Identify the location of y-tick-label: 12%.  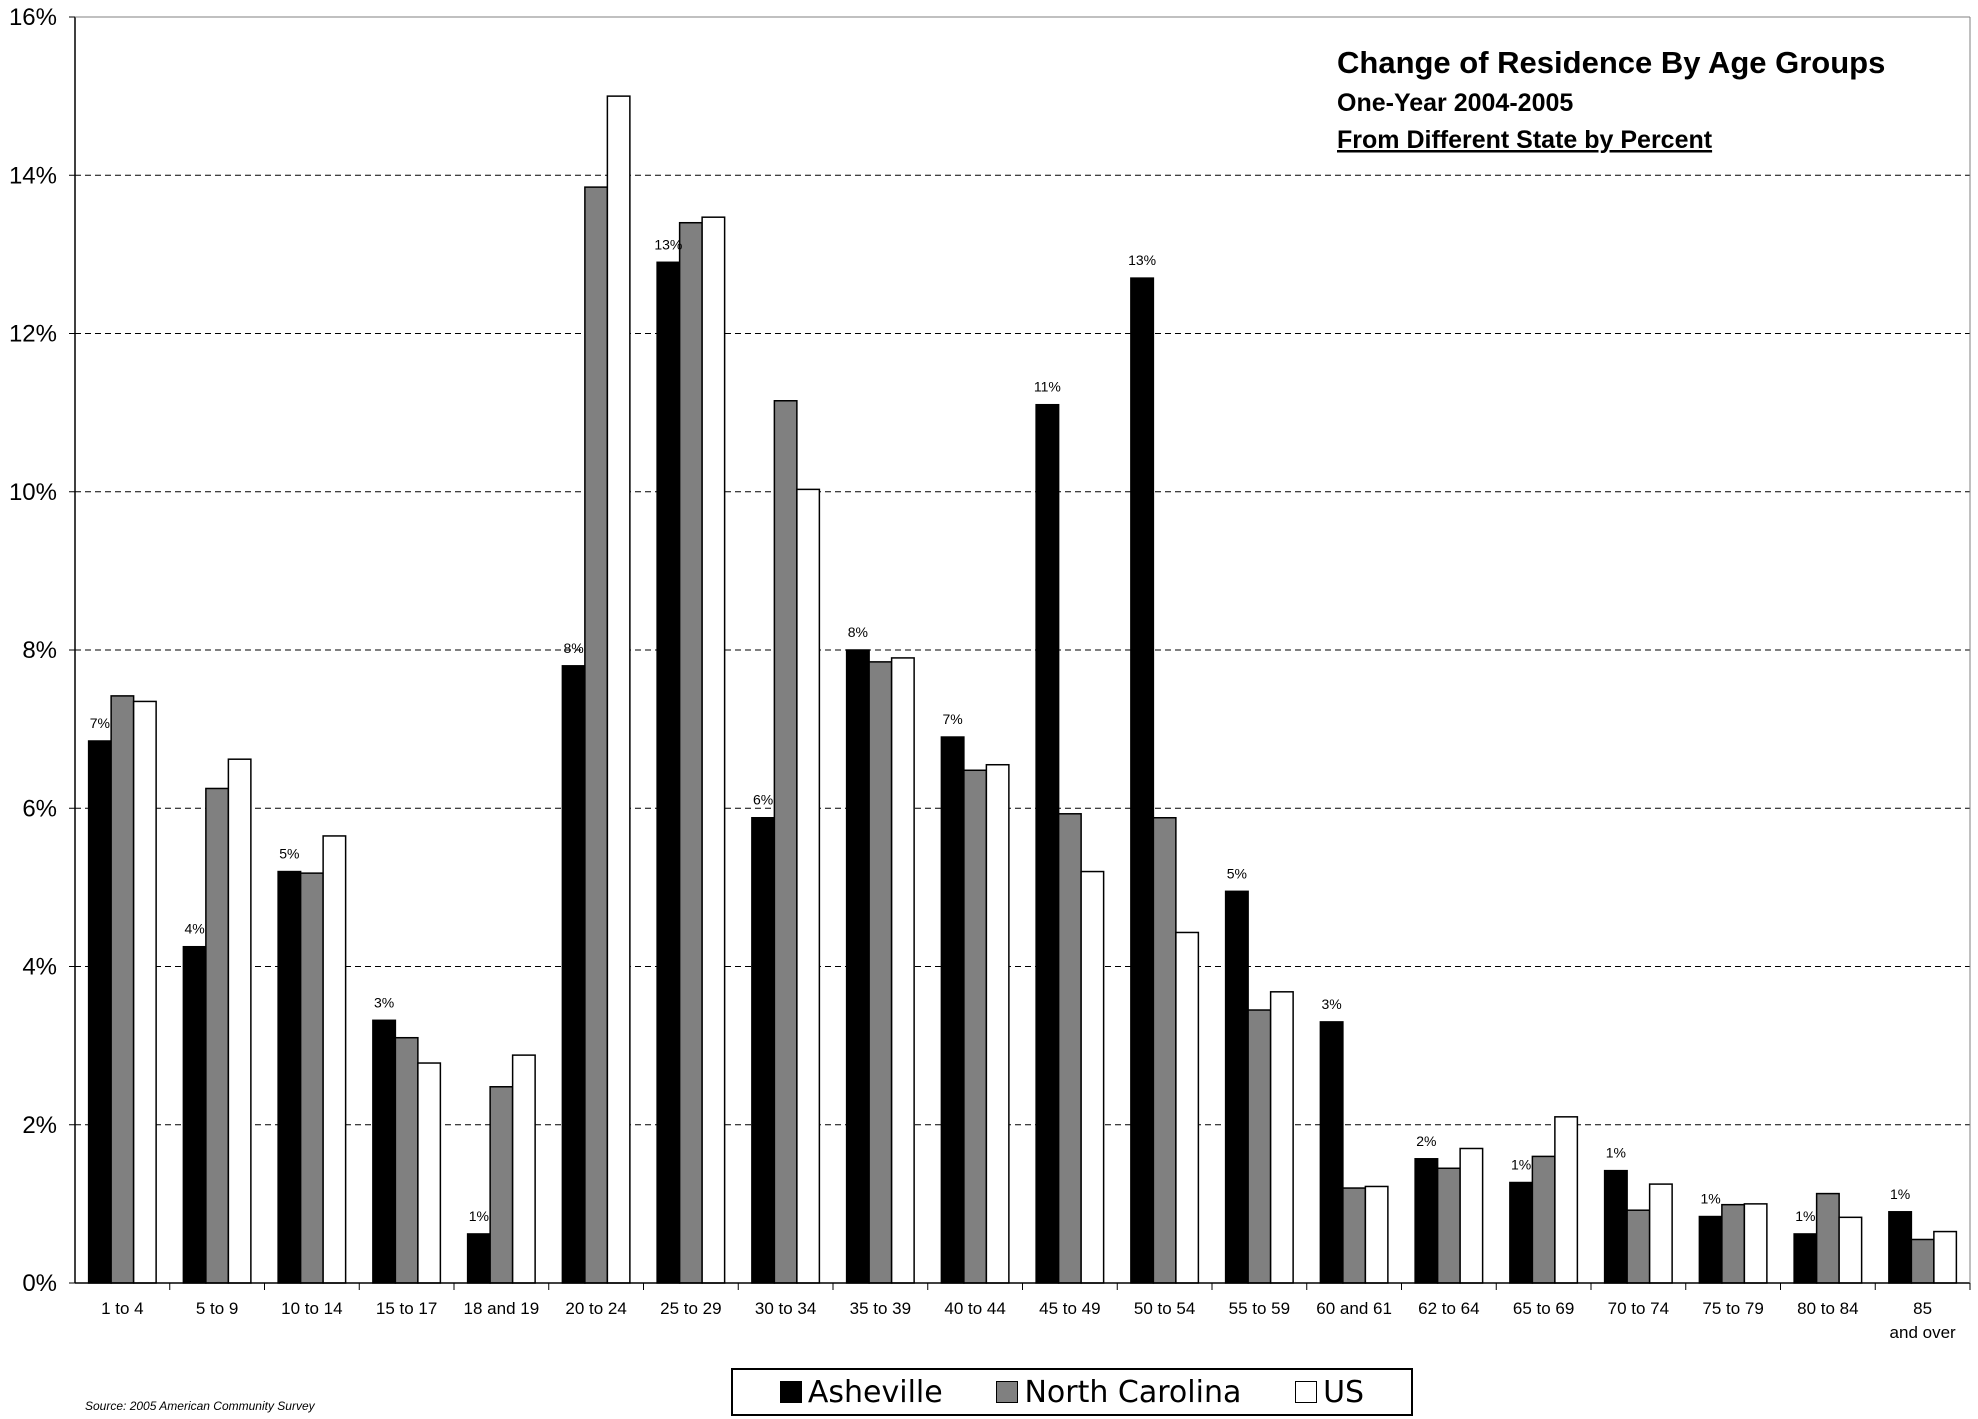
(33, 334).